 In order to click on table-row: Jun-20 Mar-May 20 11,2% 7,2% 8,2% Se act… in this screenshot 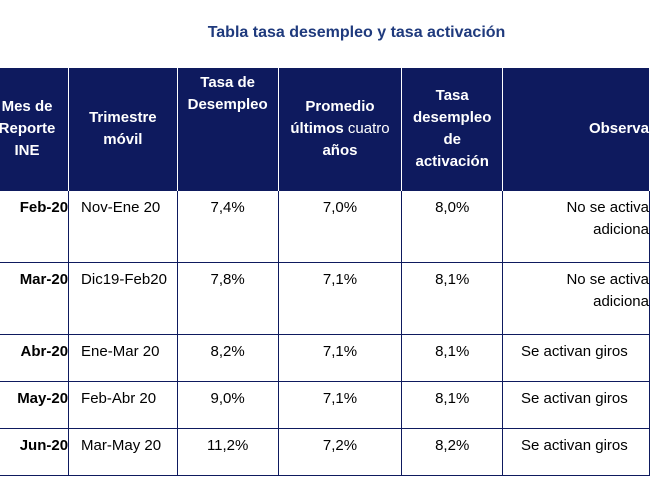, I will do `click(325, 452)`.